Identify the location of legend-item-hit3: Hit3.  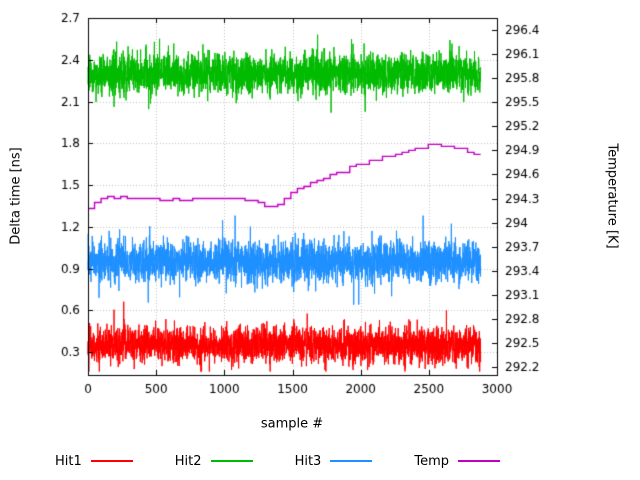
(334, 461).